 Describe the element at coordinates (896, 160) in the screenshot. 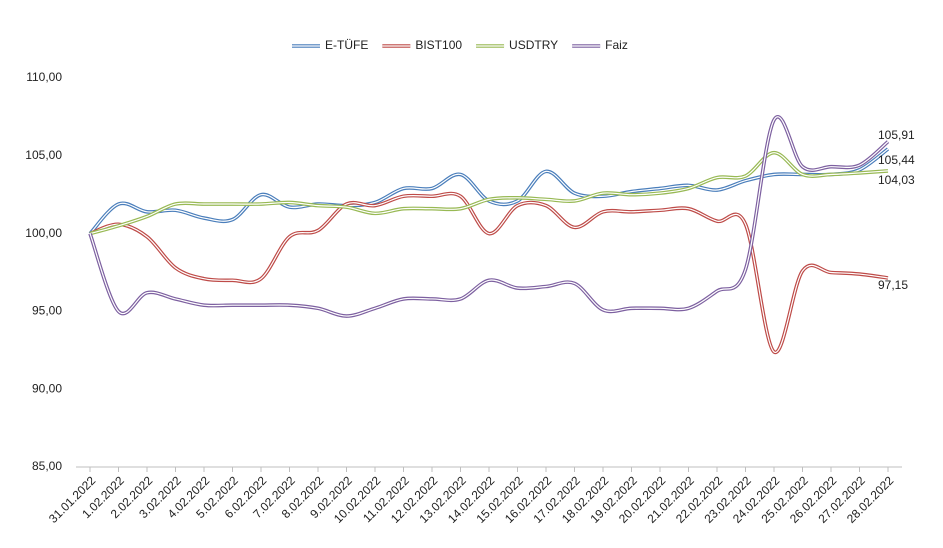

I see `data-label: 105,44` at that location.